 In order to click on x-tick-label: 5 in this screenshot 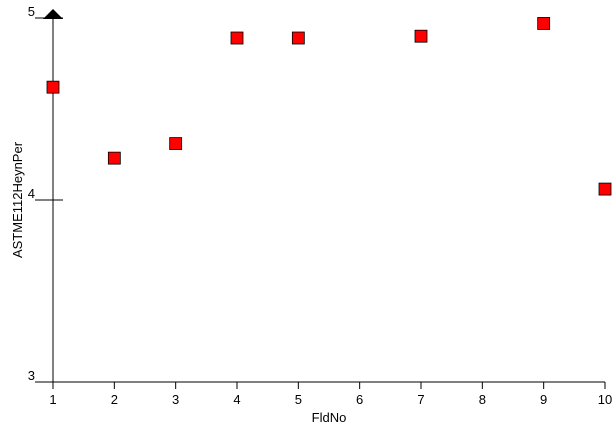, I will do `click(298, 399)`.